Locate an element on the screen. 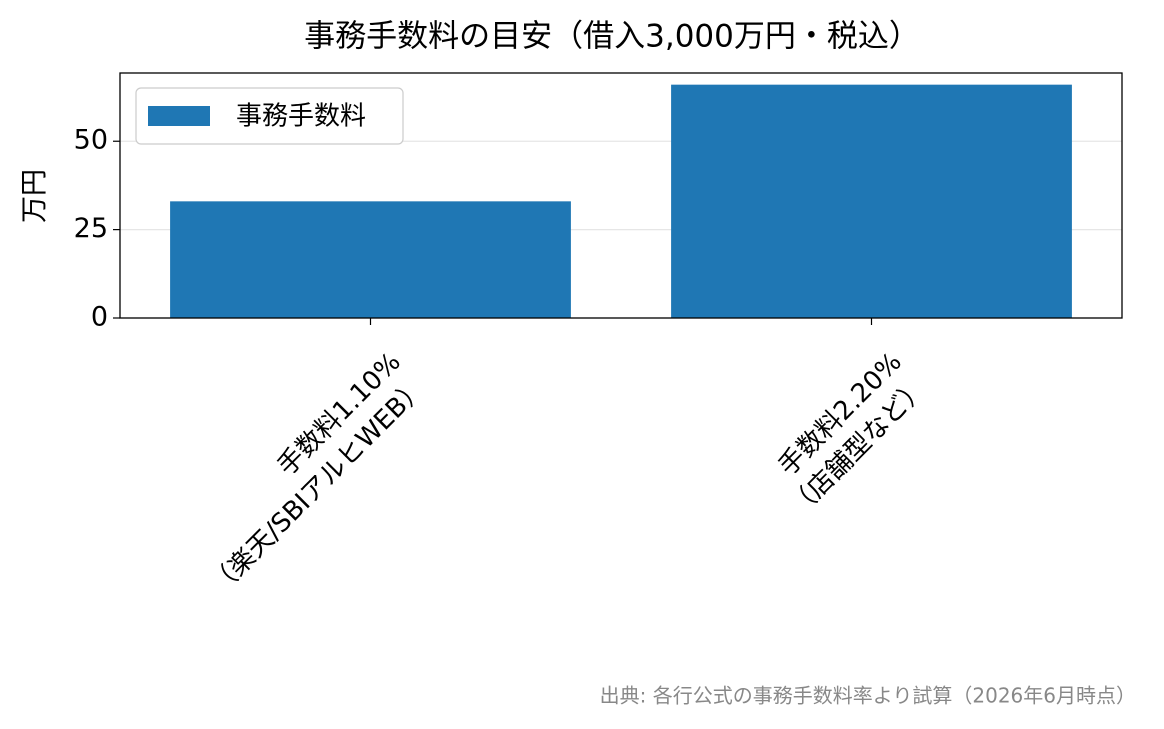  y-tick-label: 25 is located at coordinates (91, 228).